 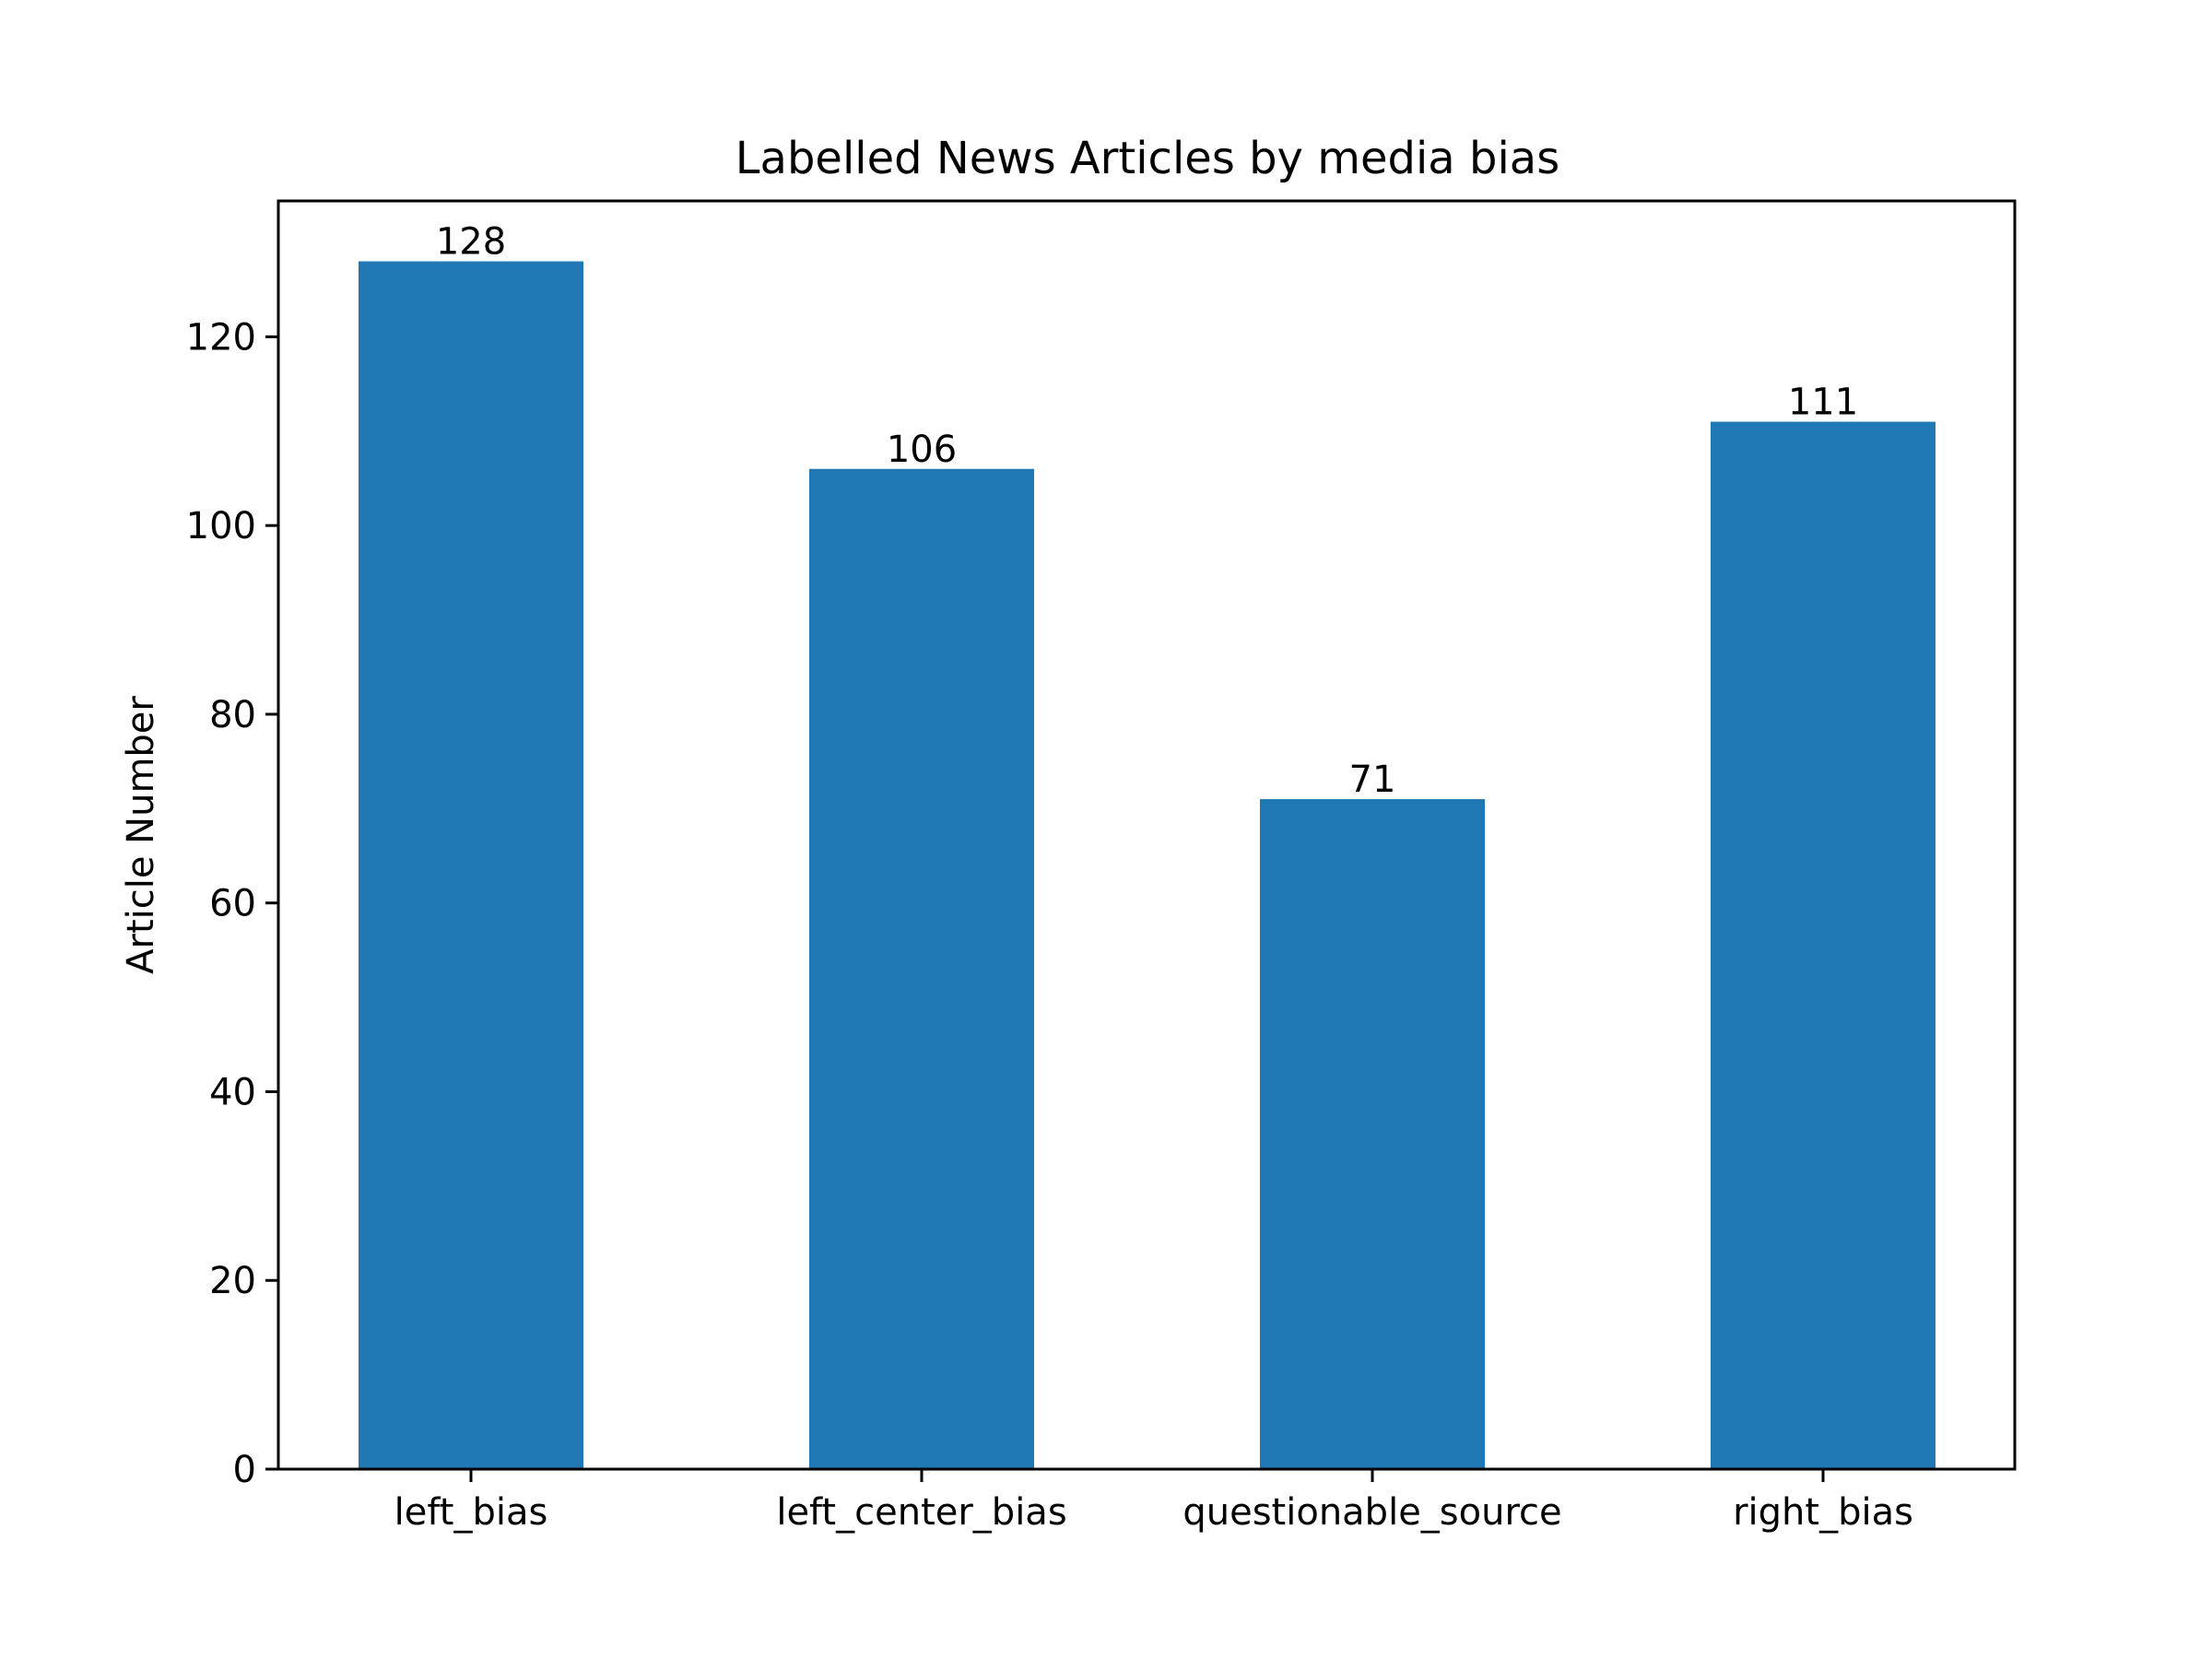 I want to click on bar-value-label: 128, so click(x=471, y=242).